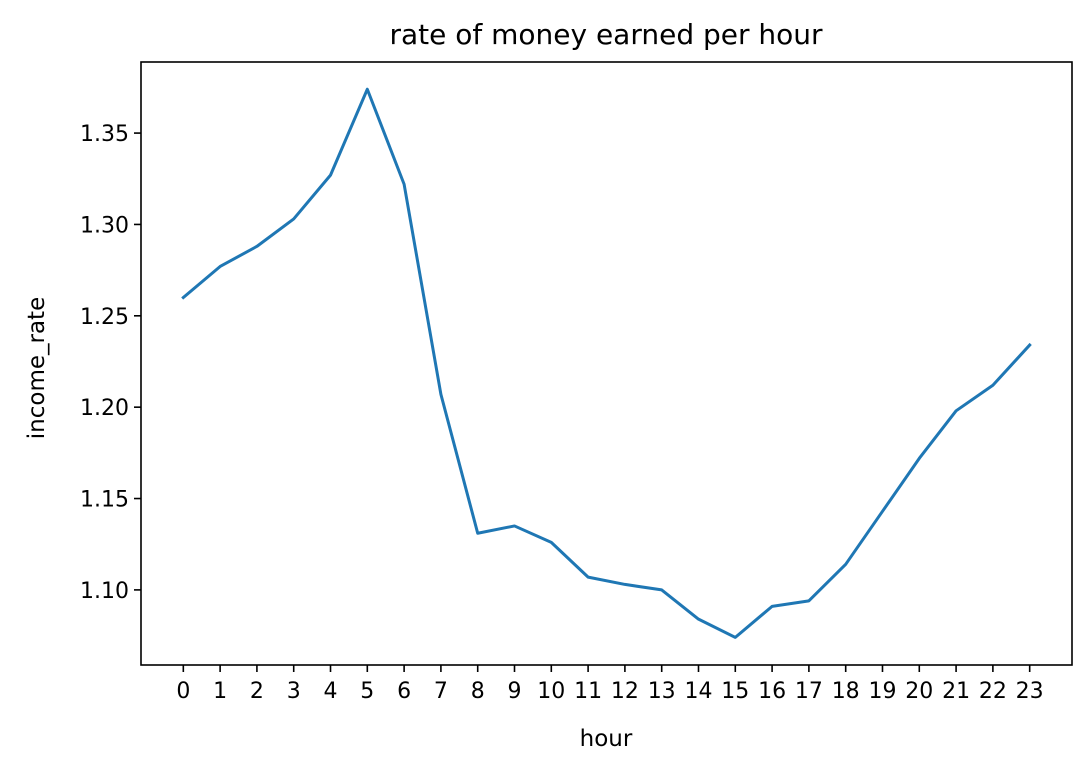  I want to click on x-tick-label: 14, so click(698, 691).